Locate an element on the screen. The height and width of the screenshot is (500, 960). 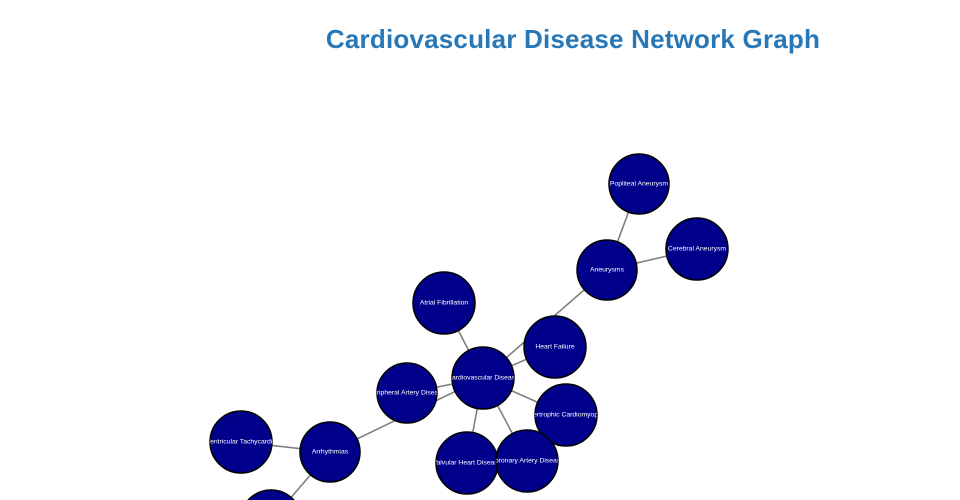
graph-node-popliteal-aneurysm is located at coordinates (639, 184).